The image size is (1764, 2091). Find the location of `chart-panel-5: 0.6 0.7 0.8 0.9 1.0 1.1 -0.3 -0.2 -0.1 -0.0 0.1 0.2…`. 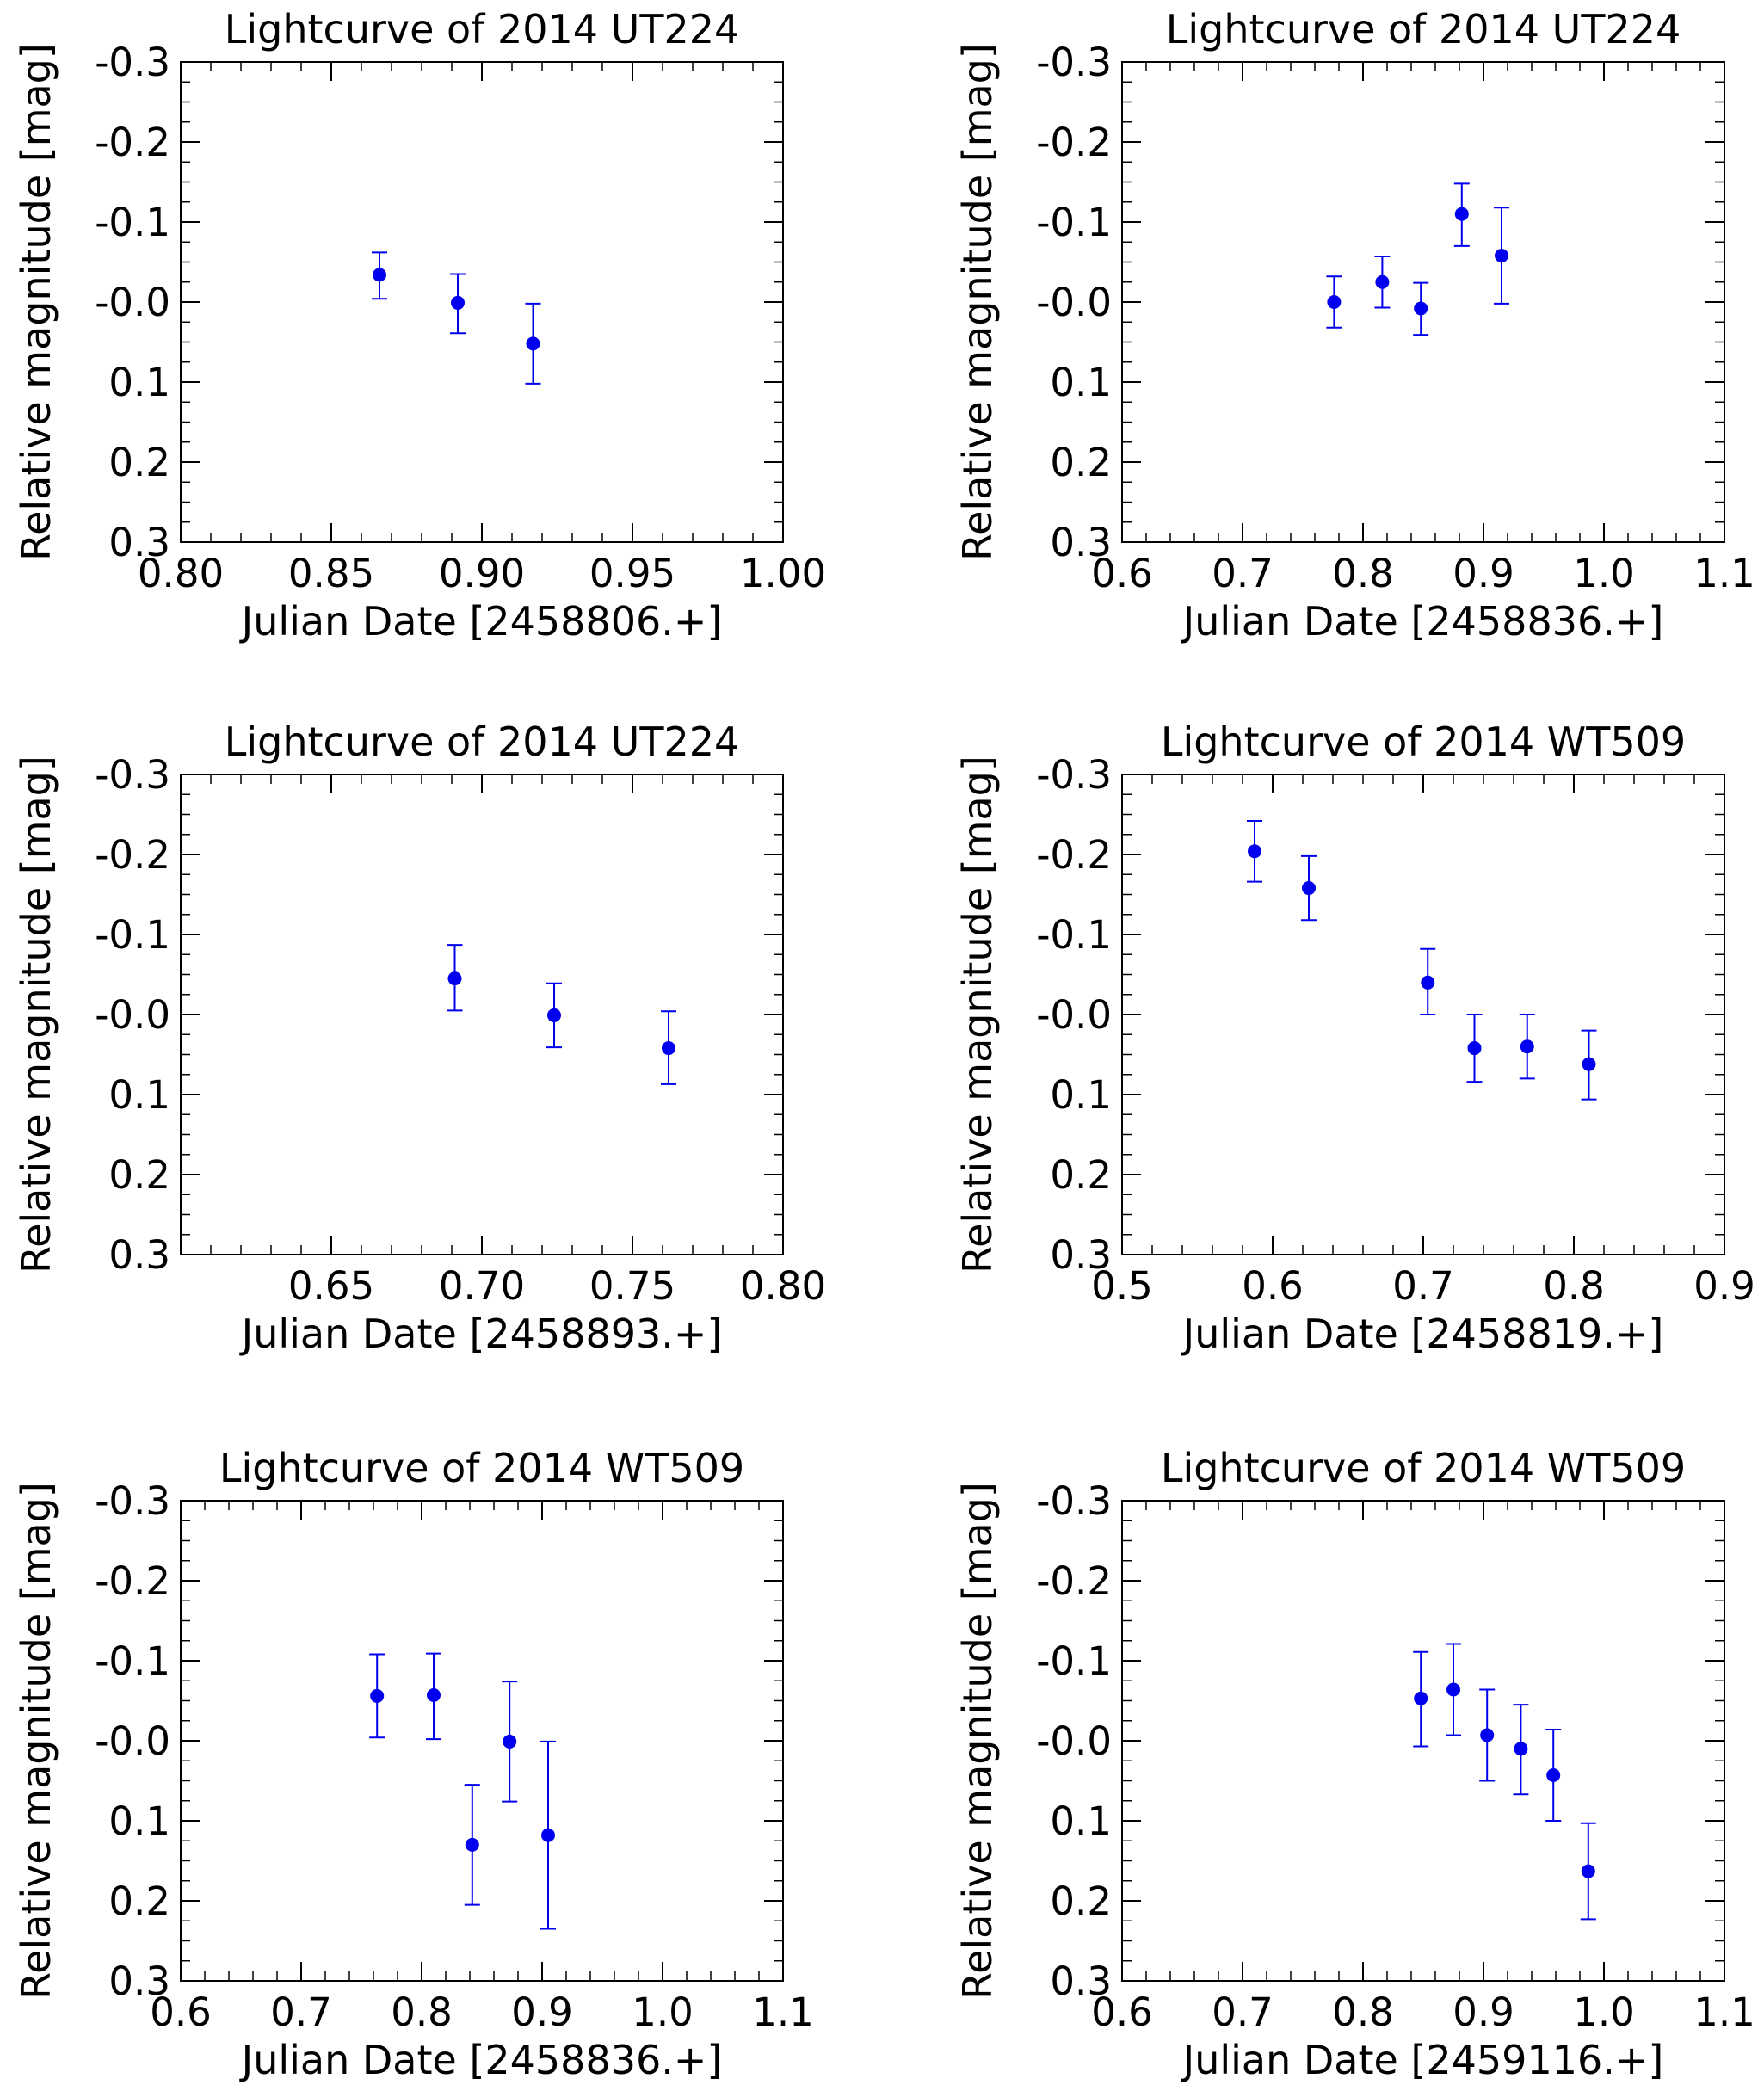

chart-panel-5: 0.6 0.7 0.8 0.9 1.0 1.1 -0.3 -0.2 -0.1 -0.0 0.1 0.2… is located at coordinates (413, 1764).